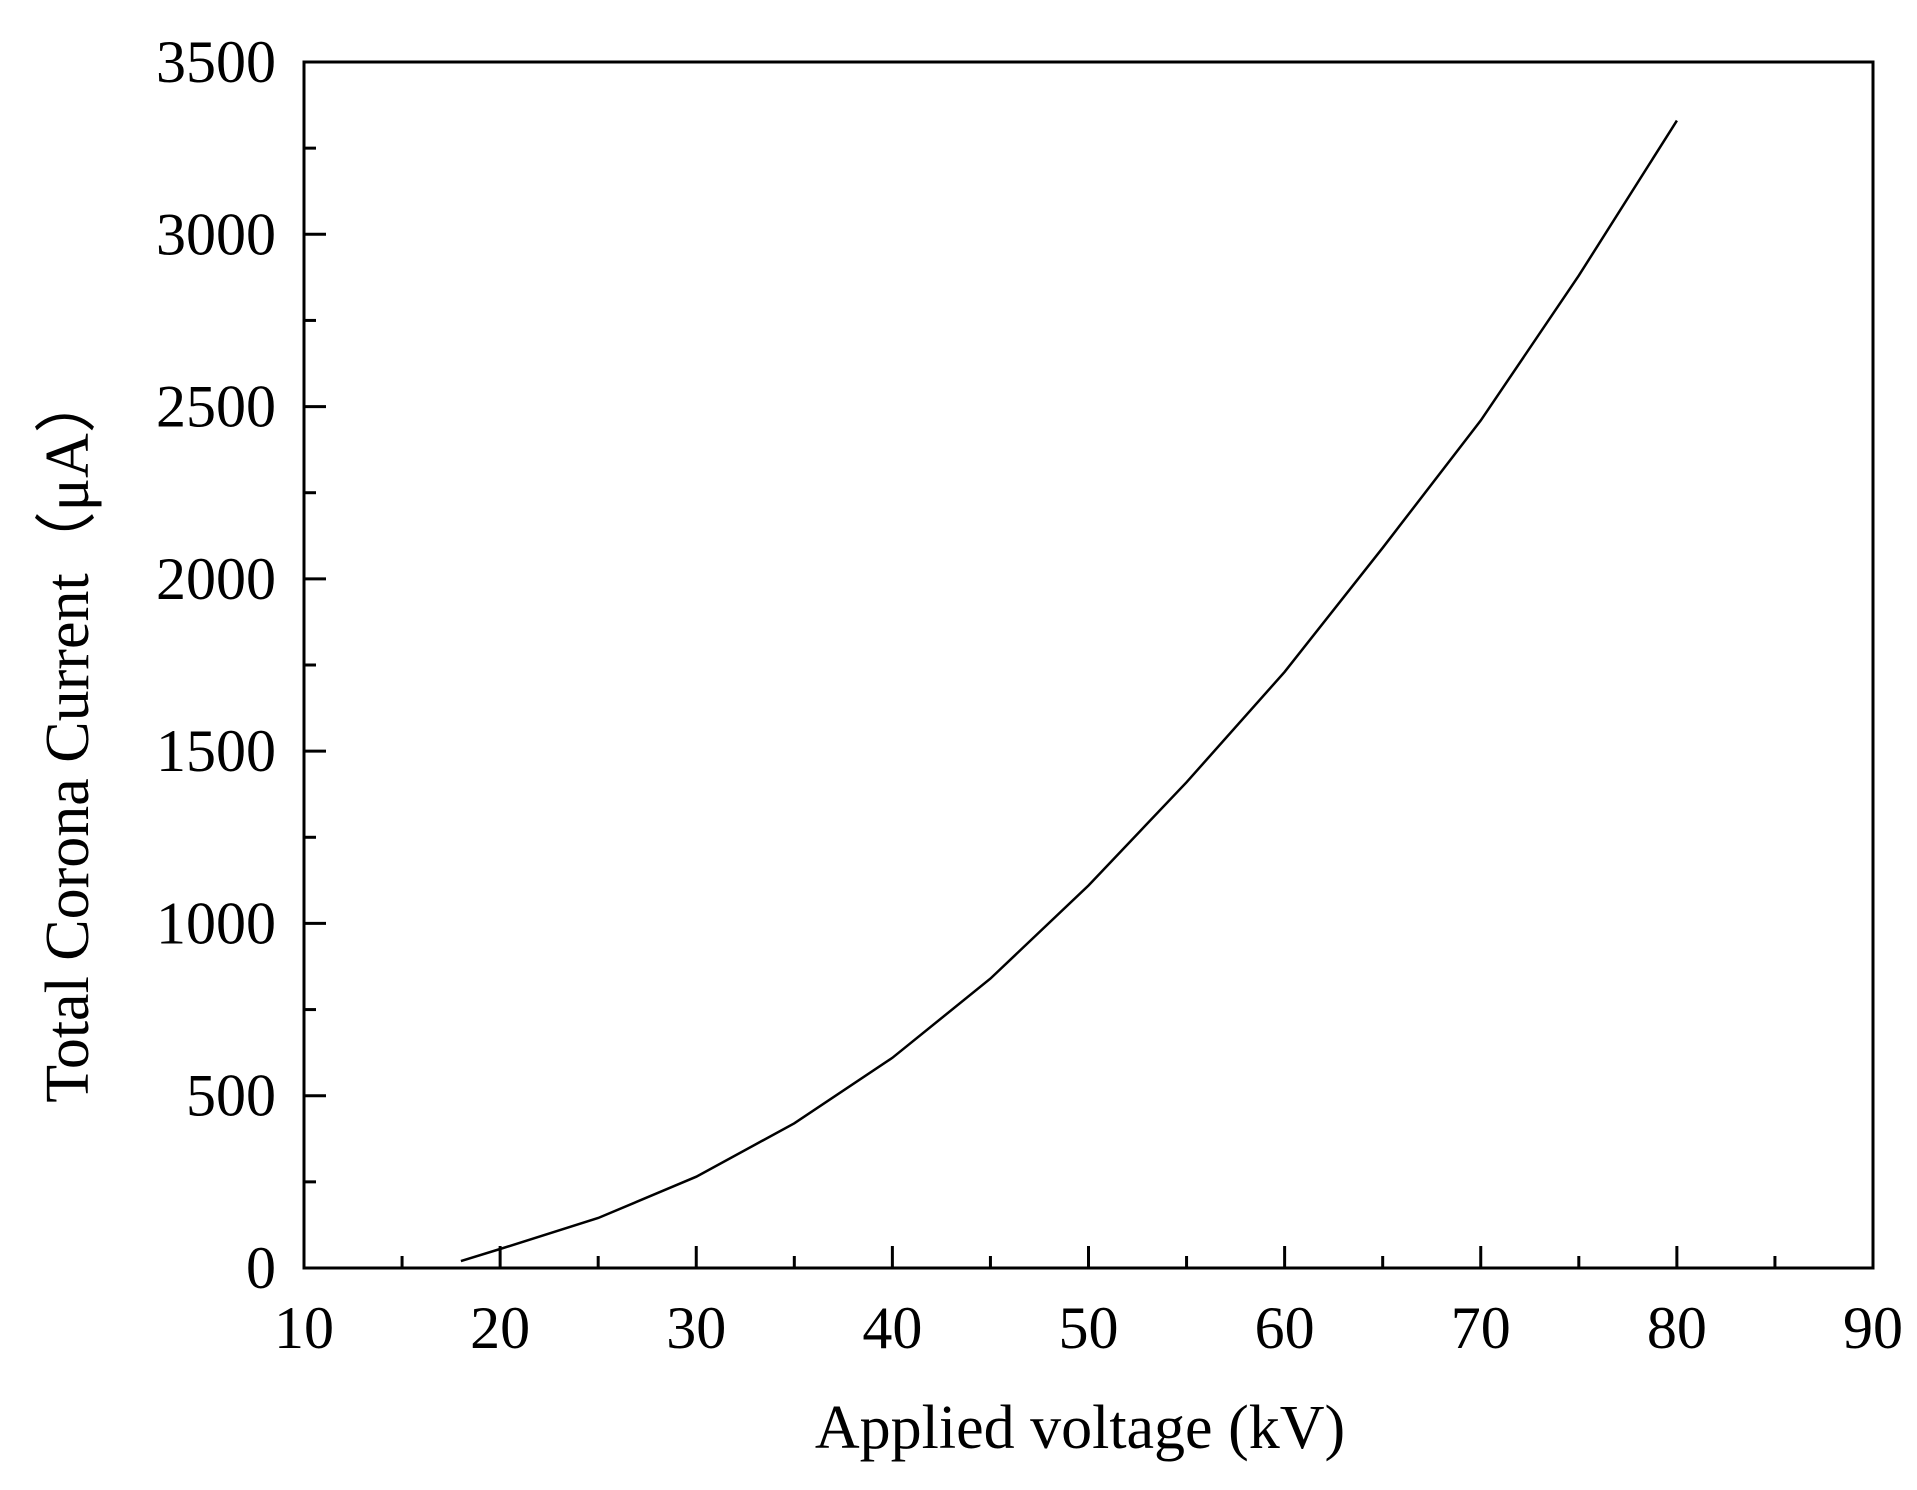  I want to click on x-tick-label: 40, so click(892, 1328).